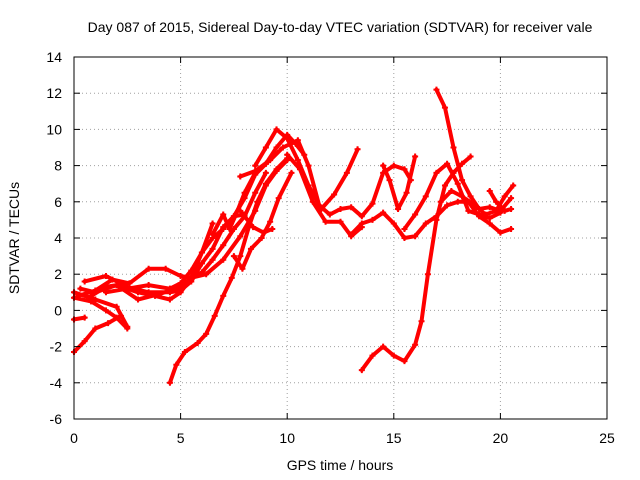 This screenshot has width=640, height=480. Describe the element at coordinates (58, 166) in the screenshot. I see `y-tick-label: 8` at that location.